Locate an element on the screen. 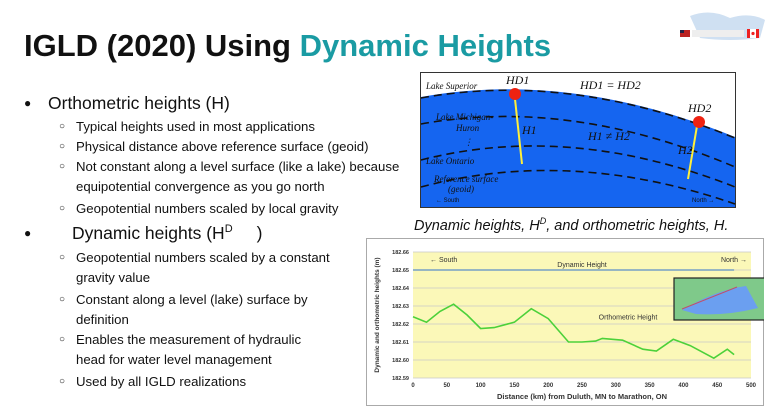 The image size is (778, 414). x-tick-label: 200 is located at coordinates (548, 386).